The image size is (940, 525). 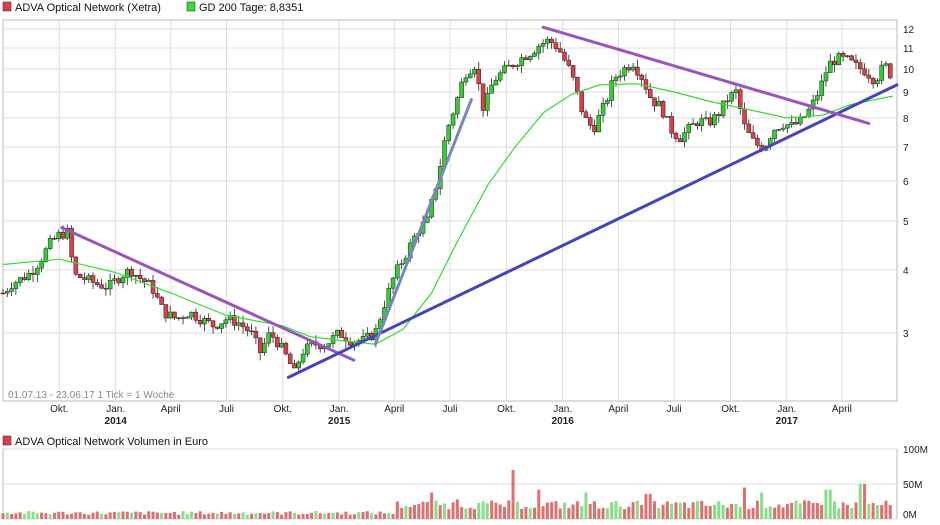 What do you see at coordinates (91, 395) in the screenshot?
I see `range-text: 01.07.13 - 23.06.17 1 Tick = 1 Woche` at bounding box center [91, 395].